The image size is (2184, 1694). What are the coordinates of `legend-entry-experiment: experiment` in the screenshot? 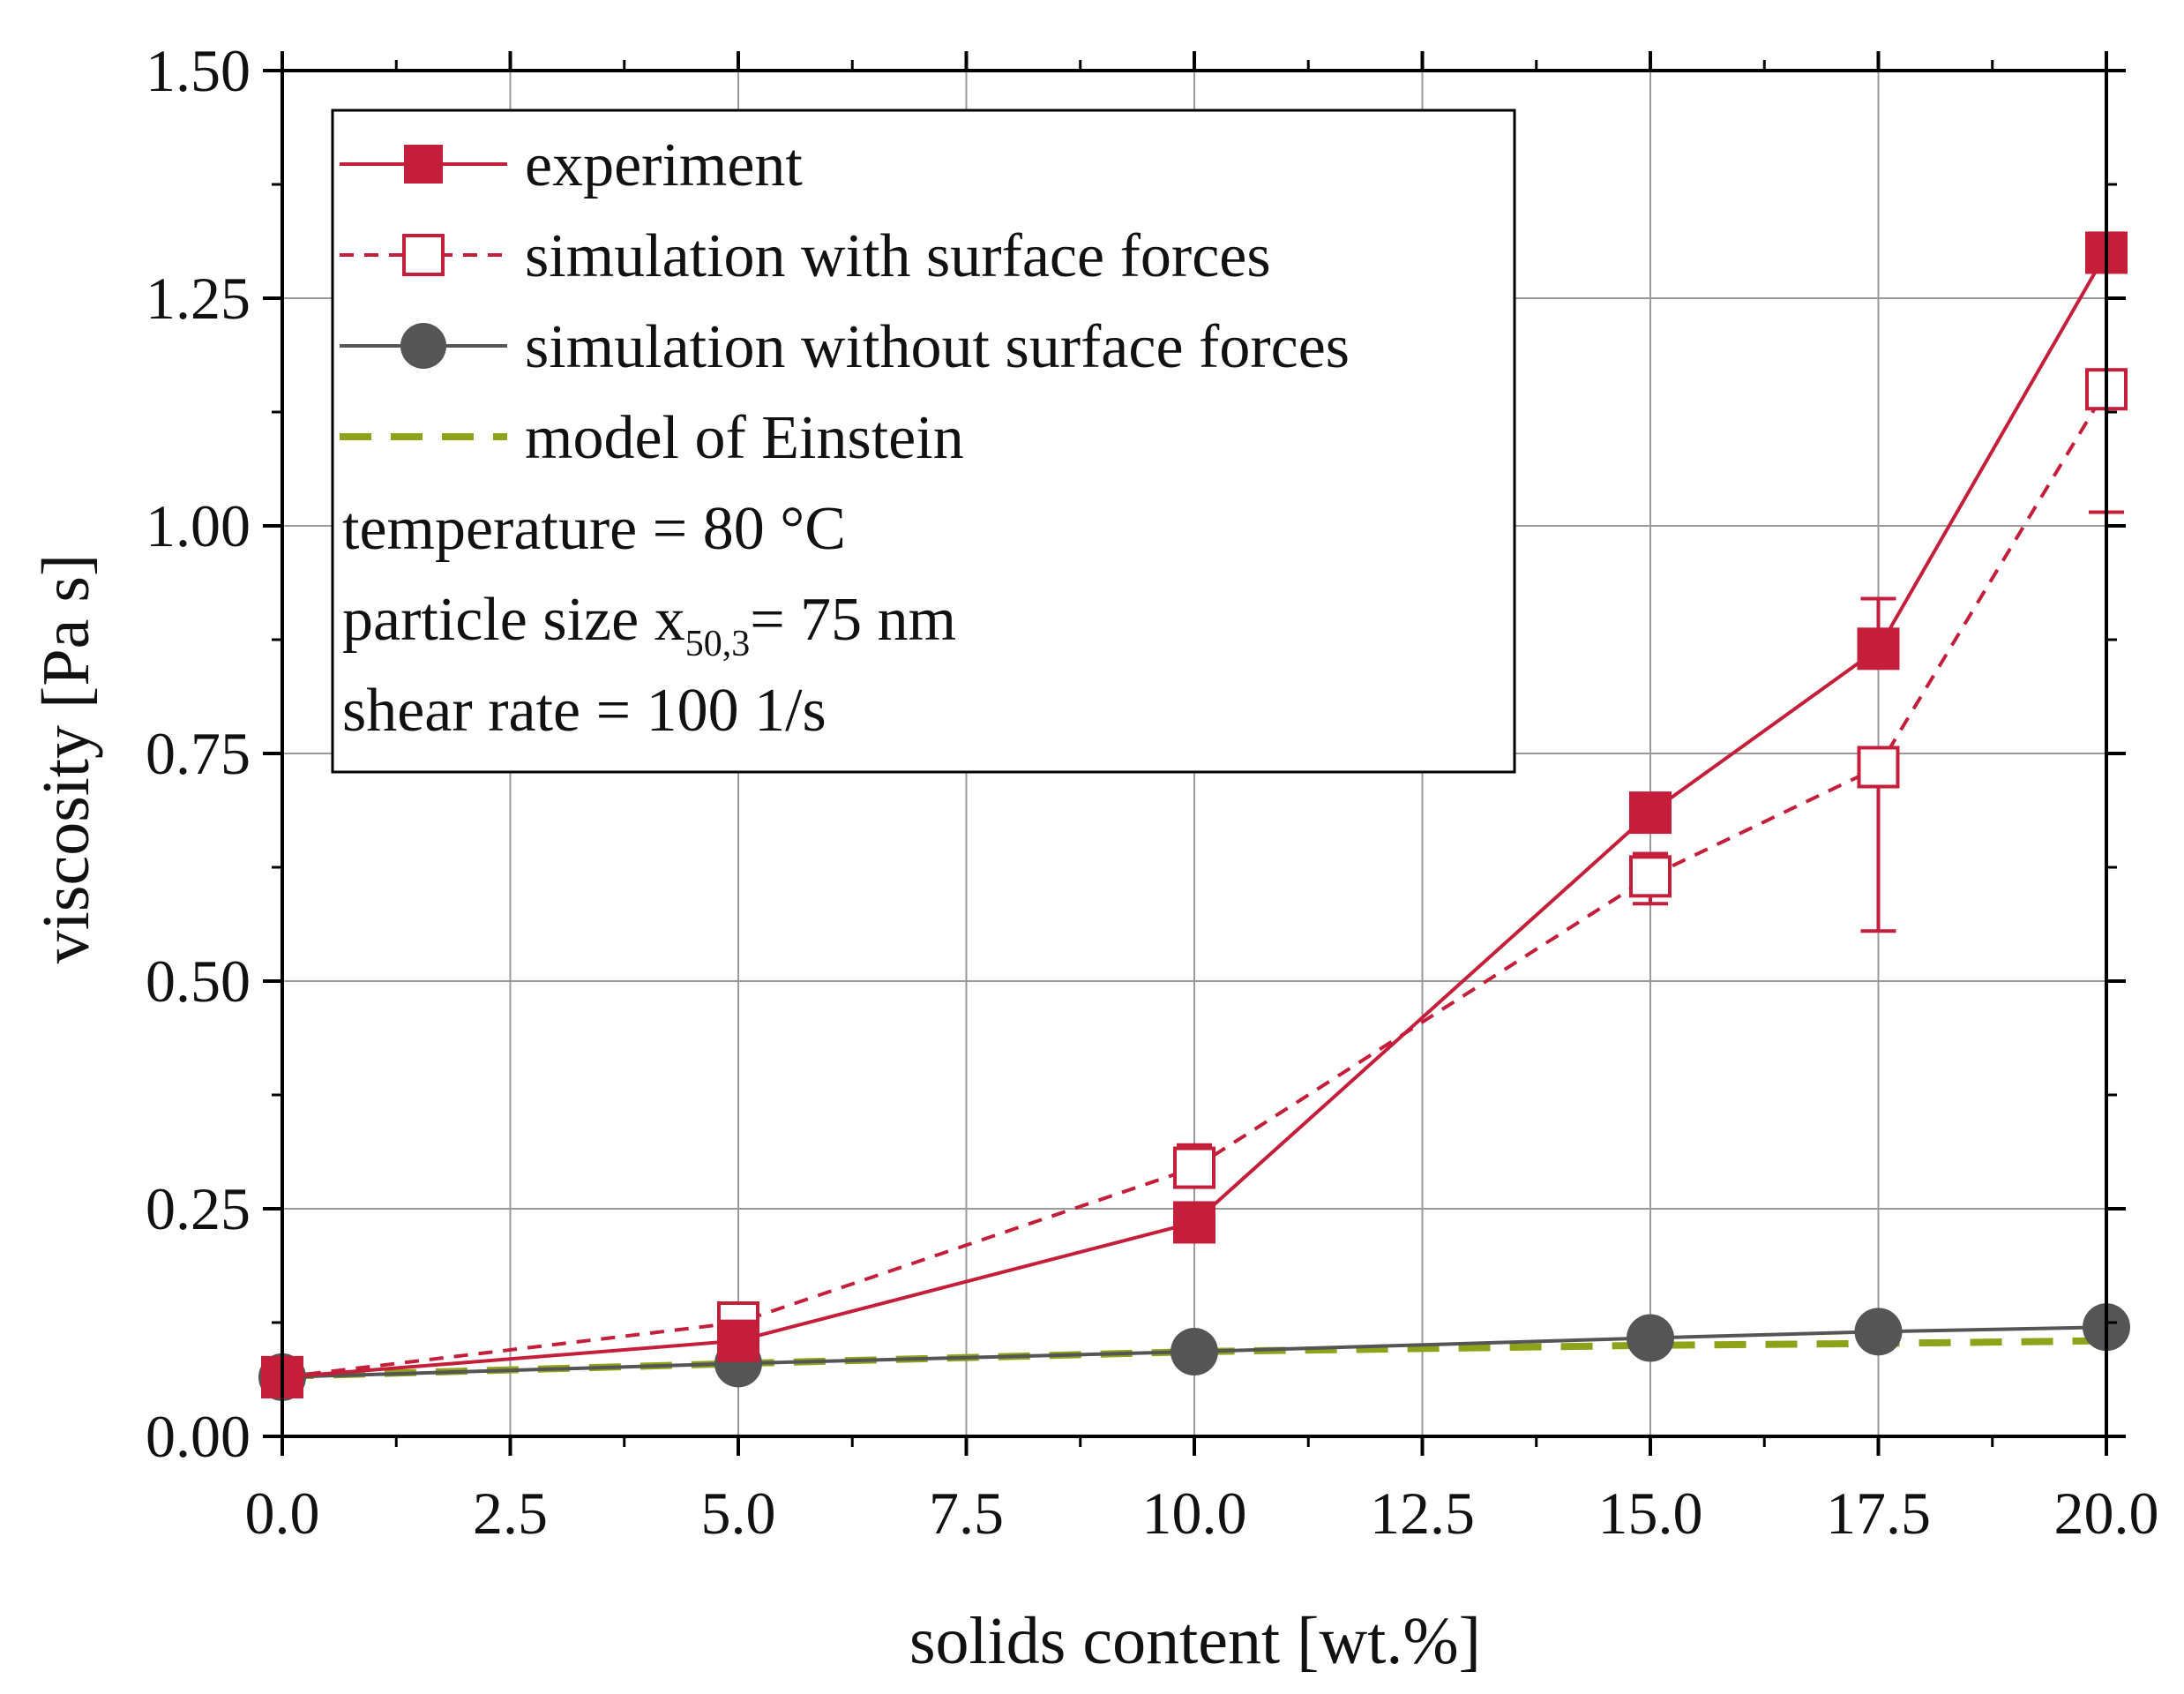 It's located at (571, 165).